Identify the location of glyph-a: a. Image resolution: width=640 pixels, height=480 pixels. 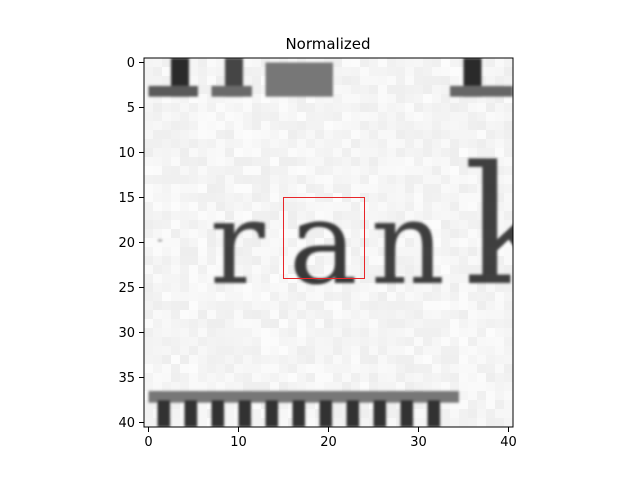
(323, 244).